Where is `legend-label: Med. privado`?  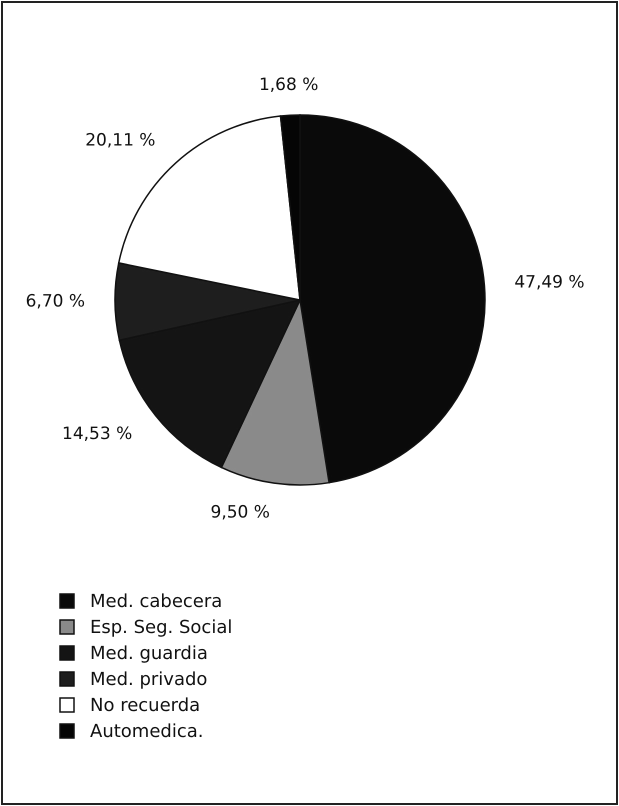 legend-label: Med. privado is located at coordinates (149, 679).